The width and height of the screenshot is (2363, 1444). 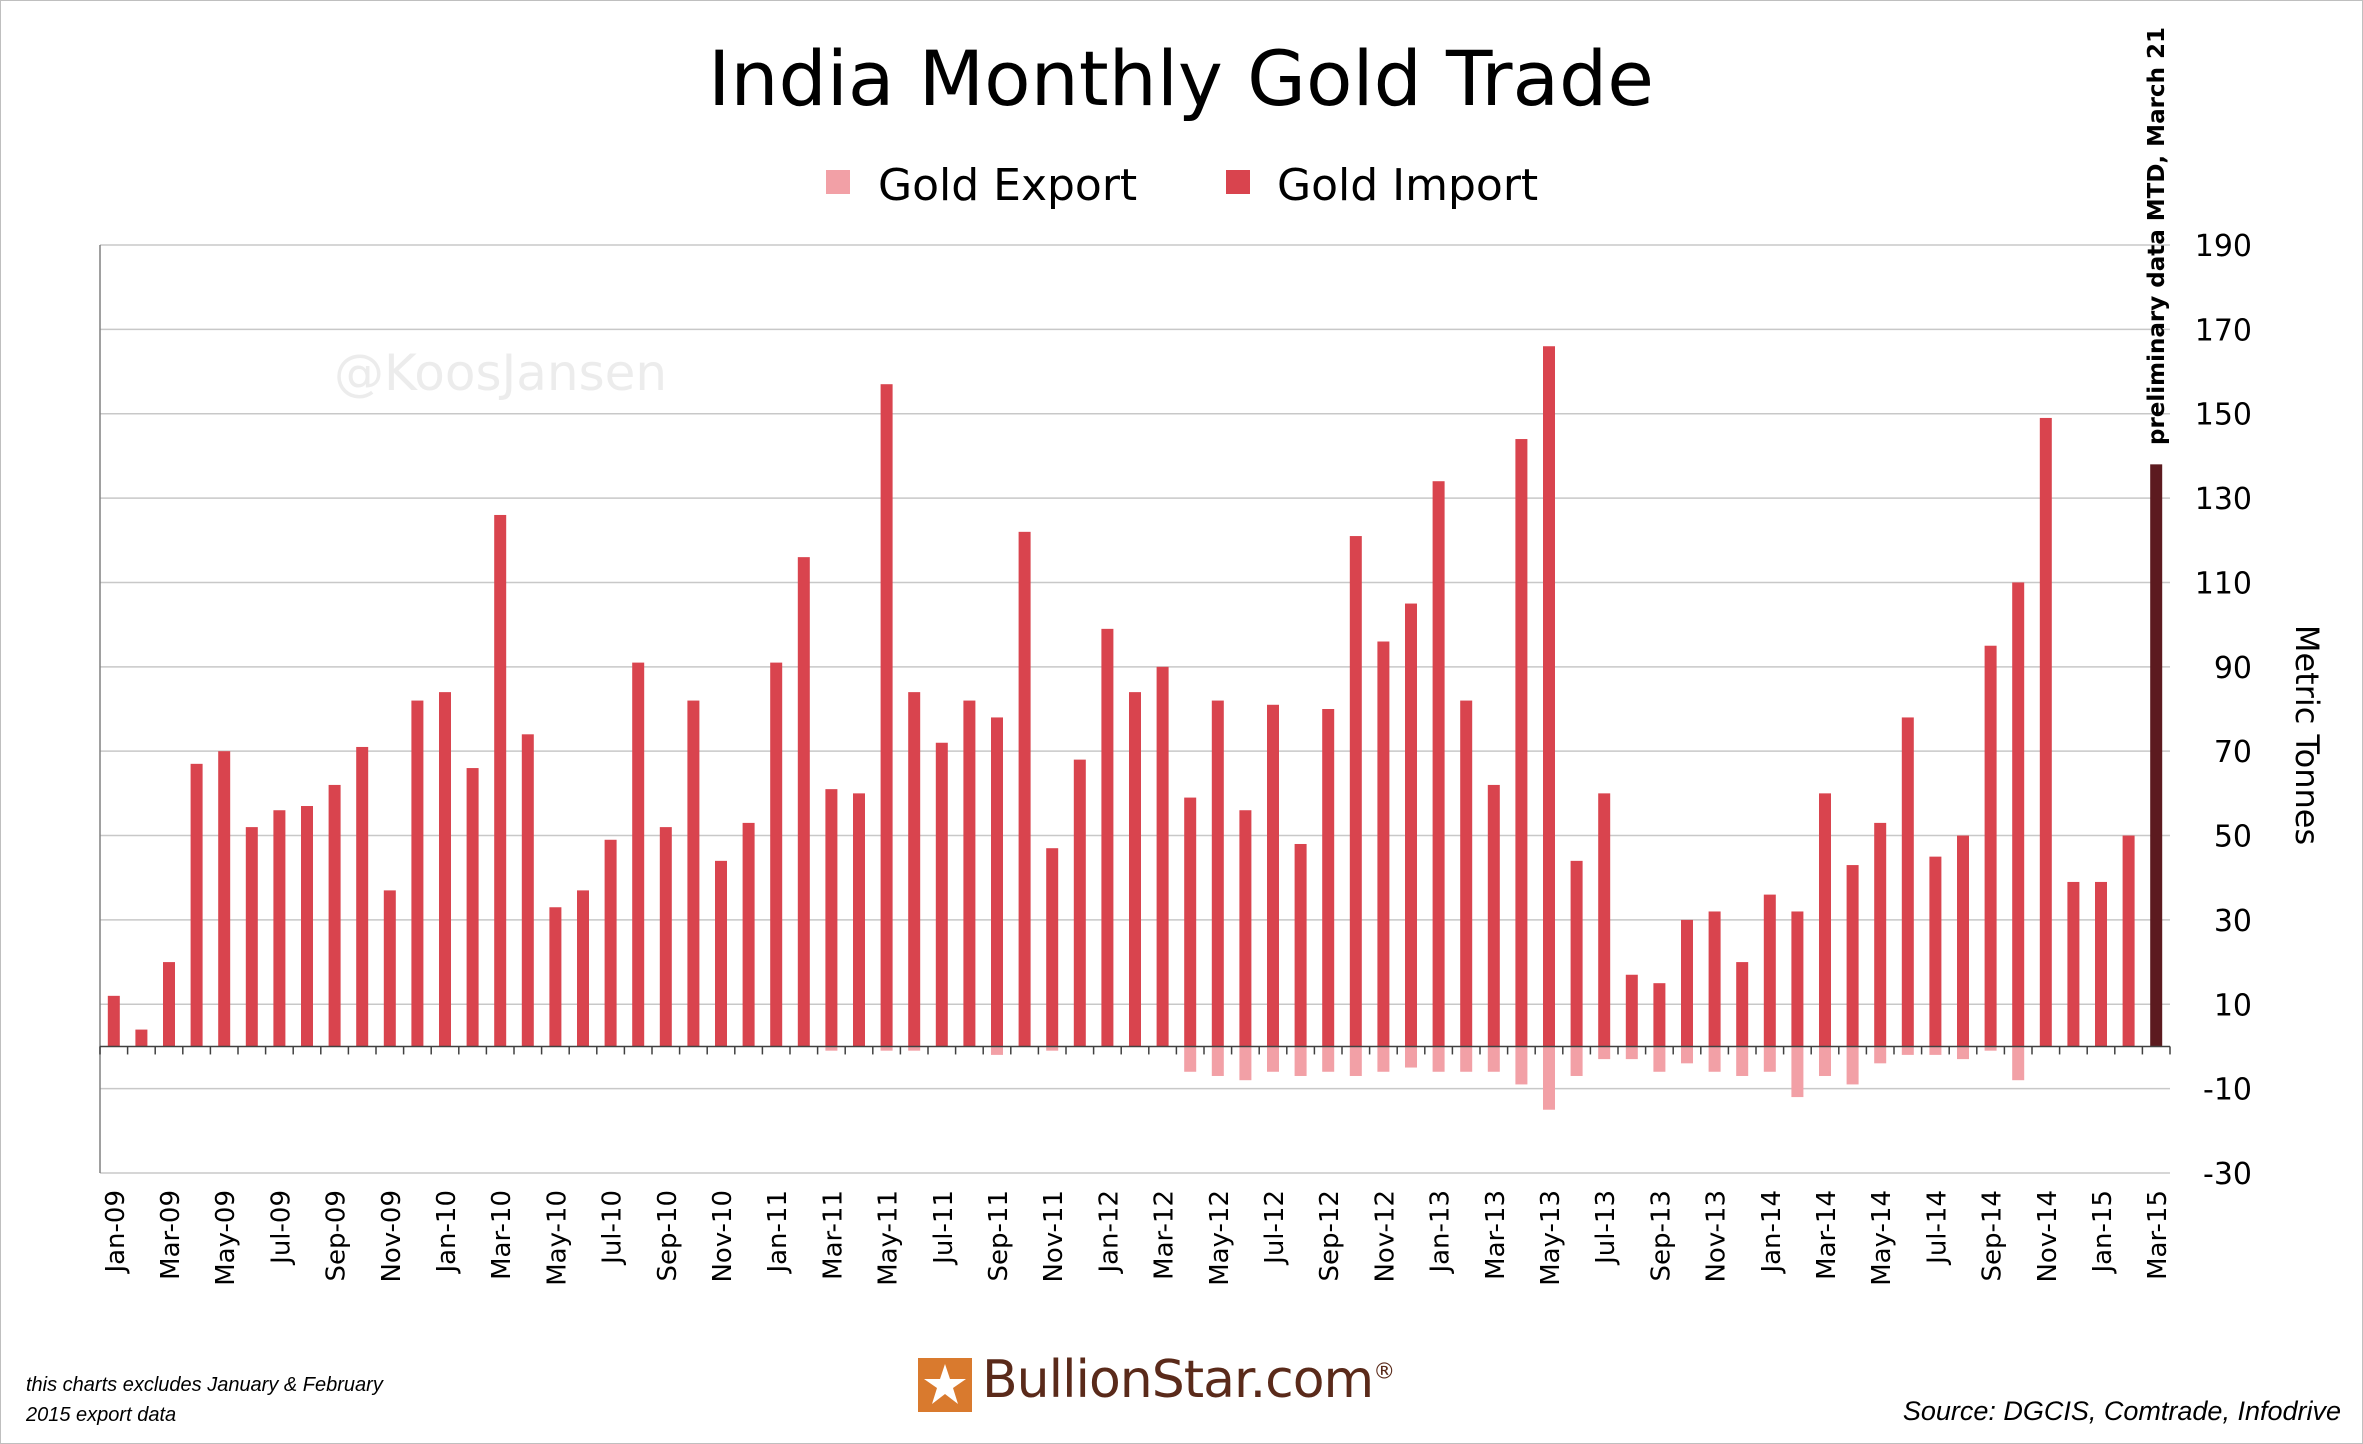 I want to click on y-tick-label: -30, so click(x=2227, y=1174).